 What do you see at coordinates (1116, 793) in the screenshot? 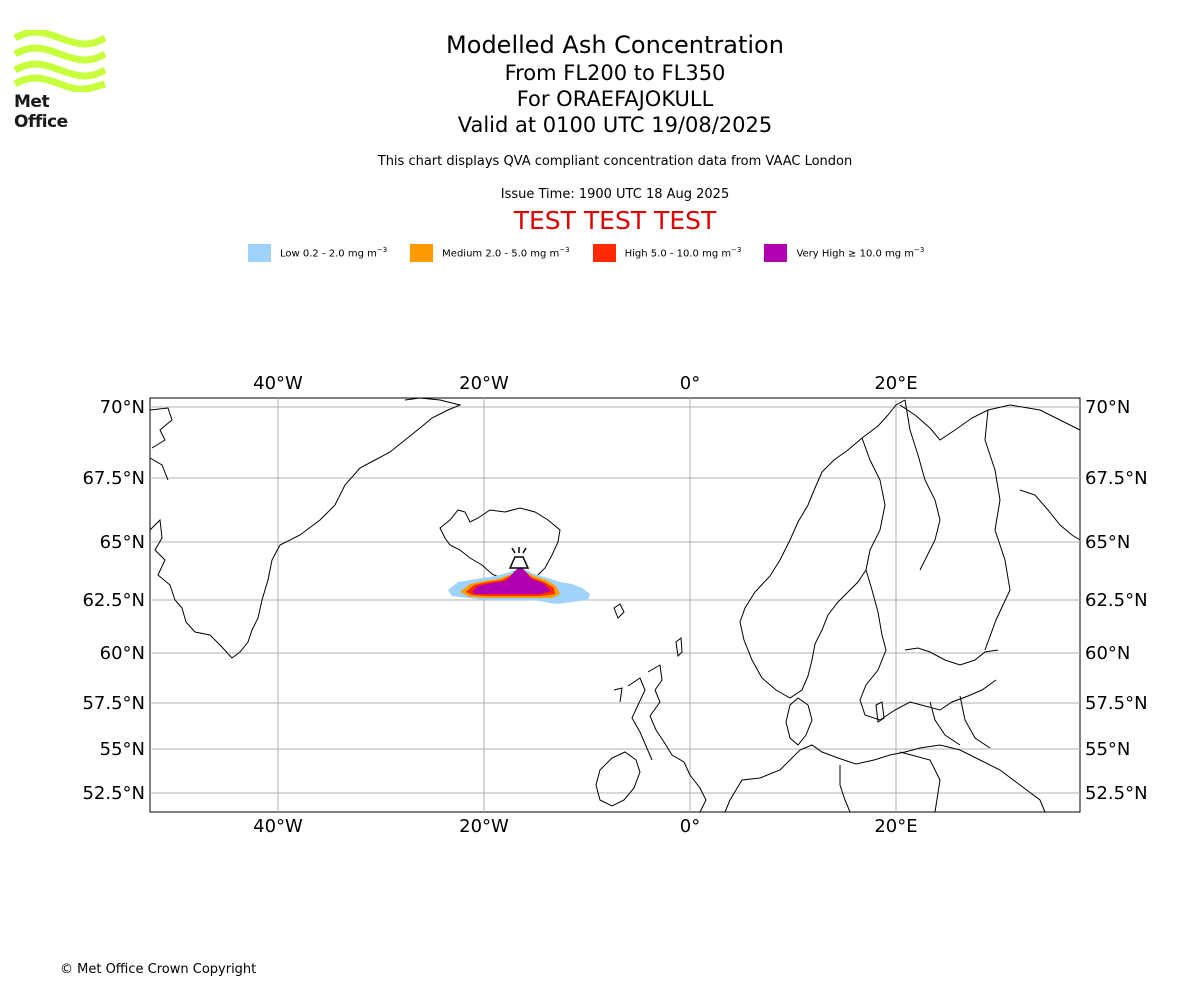
I see `lat-tick-right: 52.5°N` at bounding box center [1116, 793].